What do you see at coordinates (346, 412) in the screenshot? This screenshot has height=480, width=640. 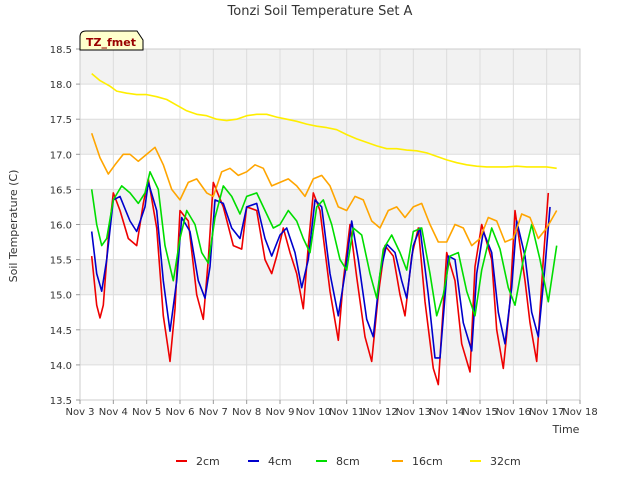 I see `x-tick-label: Nov 11` at bounding box center [346, 412].